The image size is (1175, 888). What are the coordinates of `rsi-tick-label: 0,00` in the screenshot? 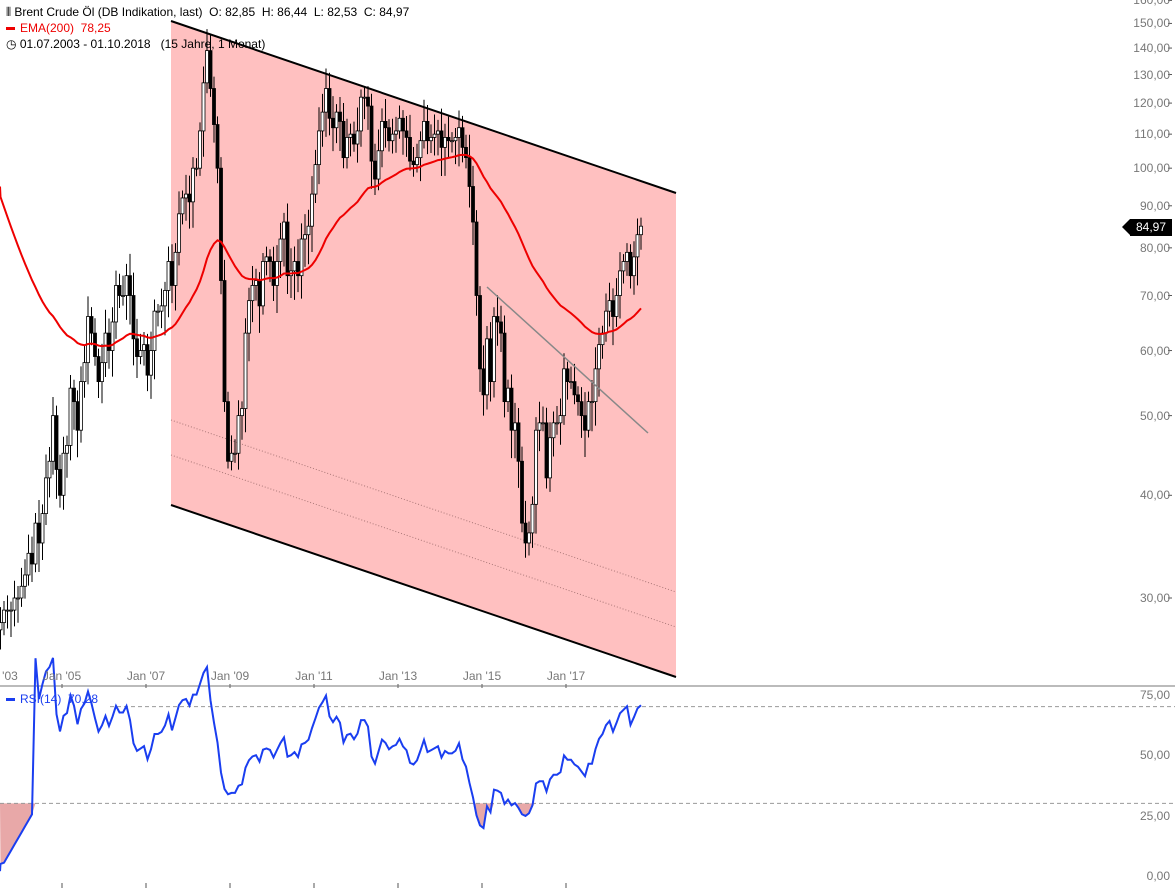 It's located at (1158, 876).